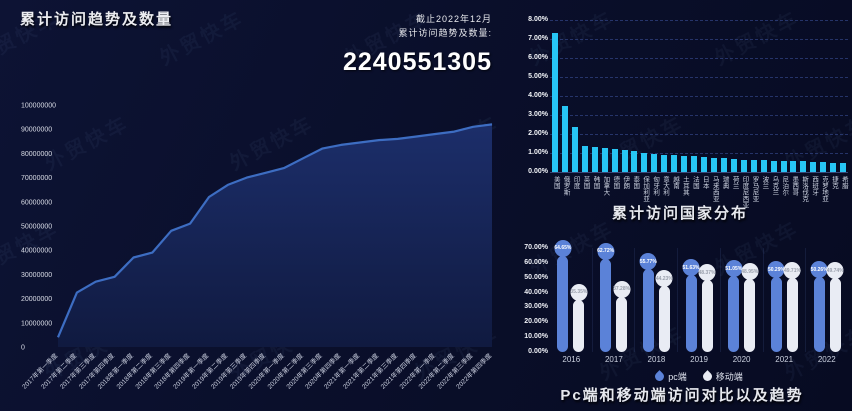 The width and height of the screenshot is (852, 411). I want to click on pm-value-balloon: 50.26%, so click(819, 270).